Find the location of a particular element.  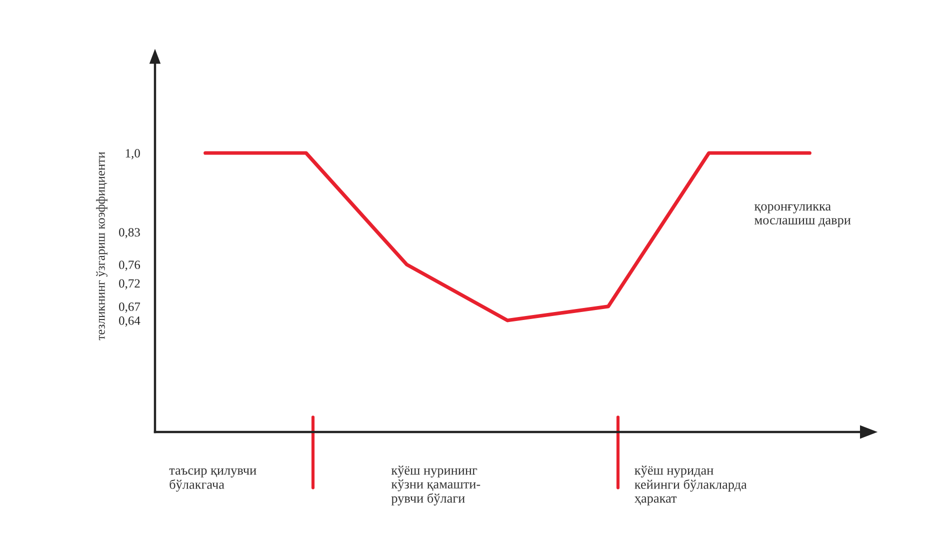

y-axis-title: тезликнинг ўзгариш коэффициенти is located at coordinates (102, 246).